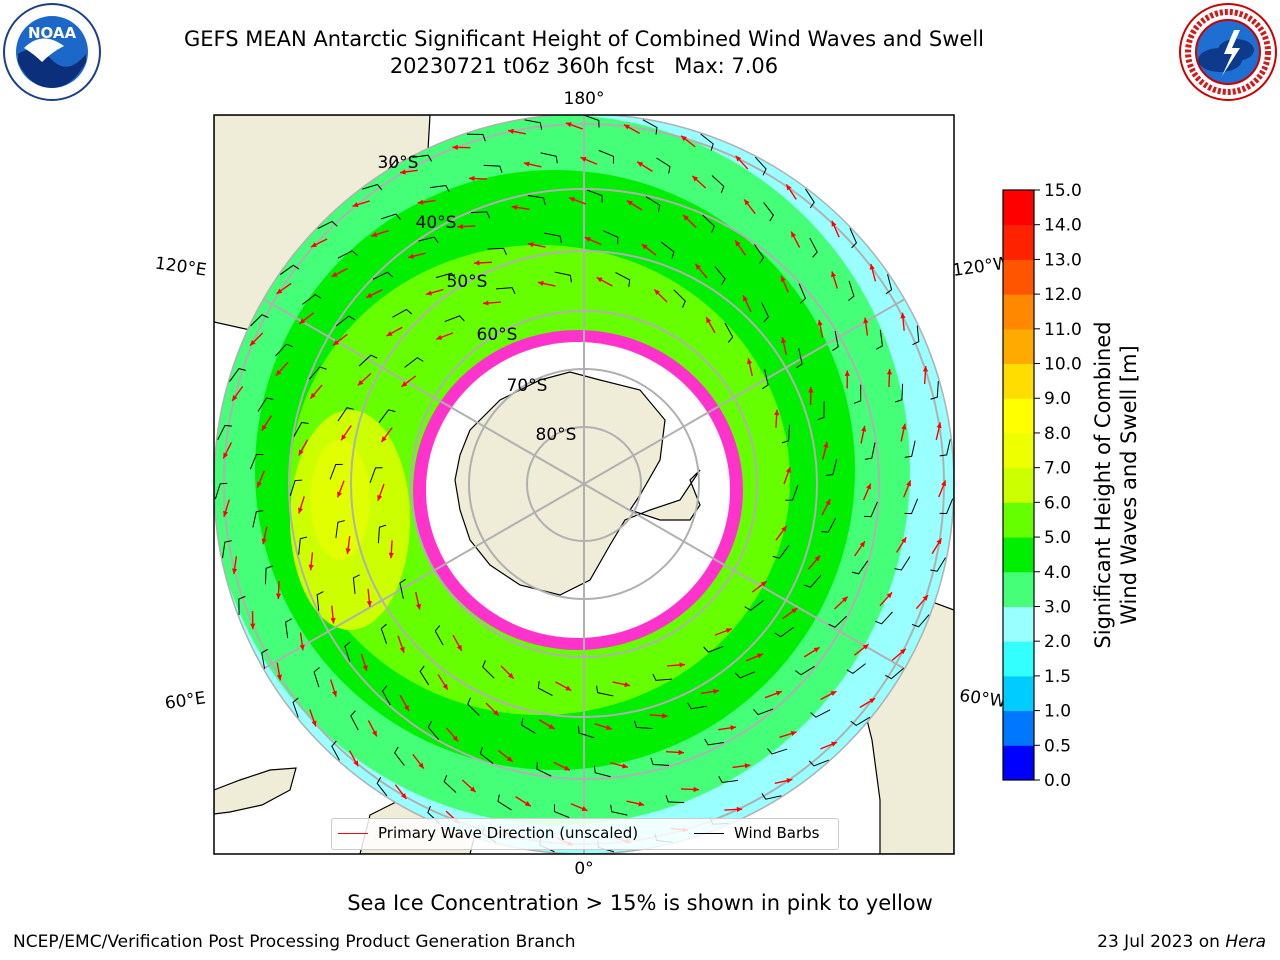  I want to click on colorbar-tick-label: 13.0, so click(1063, 260).